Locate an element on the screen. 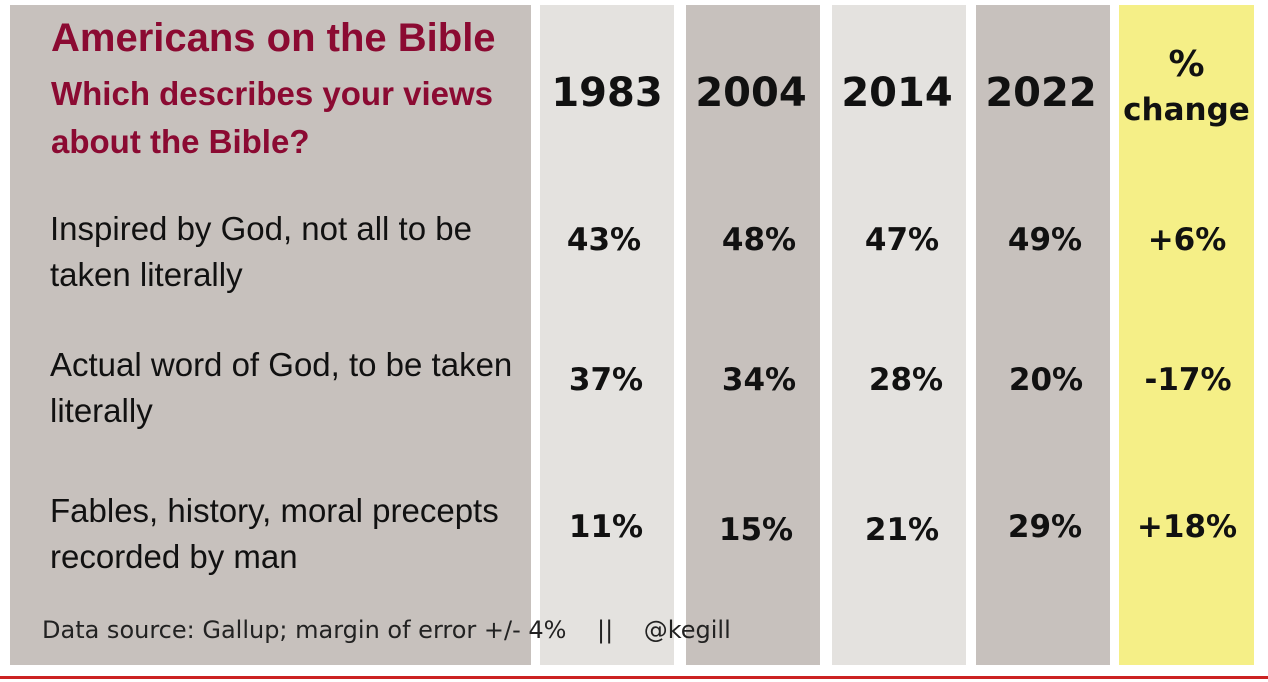  cell-fables-2014: 21% is located at coordinates (902, 530).